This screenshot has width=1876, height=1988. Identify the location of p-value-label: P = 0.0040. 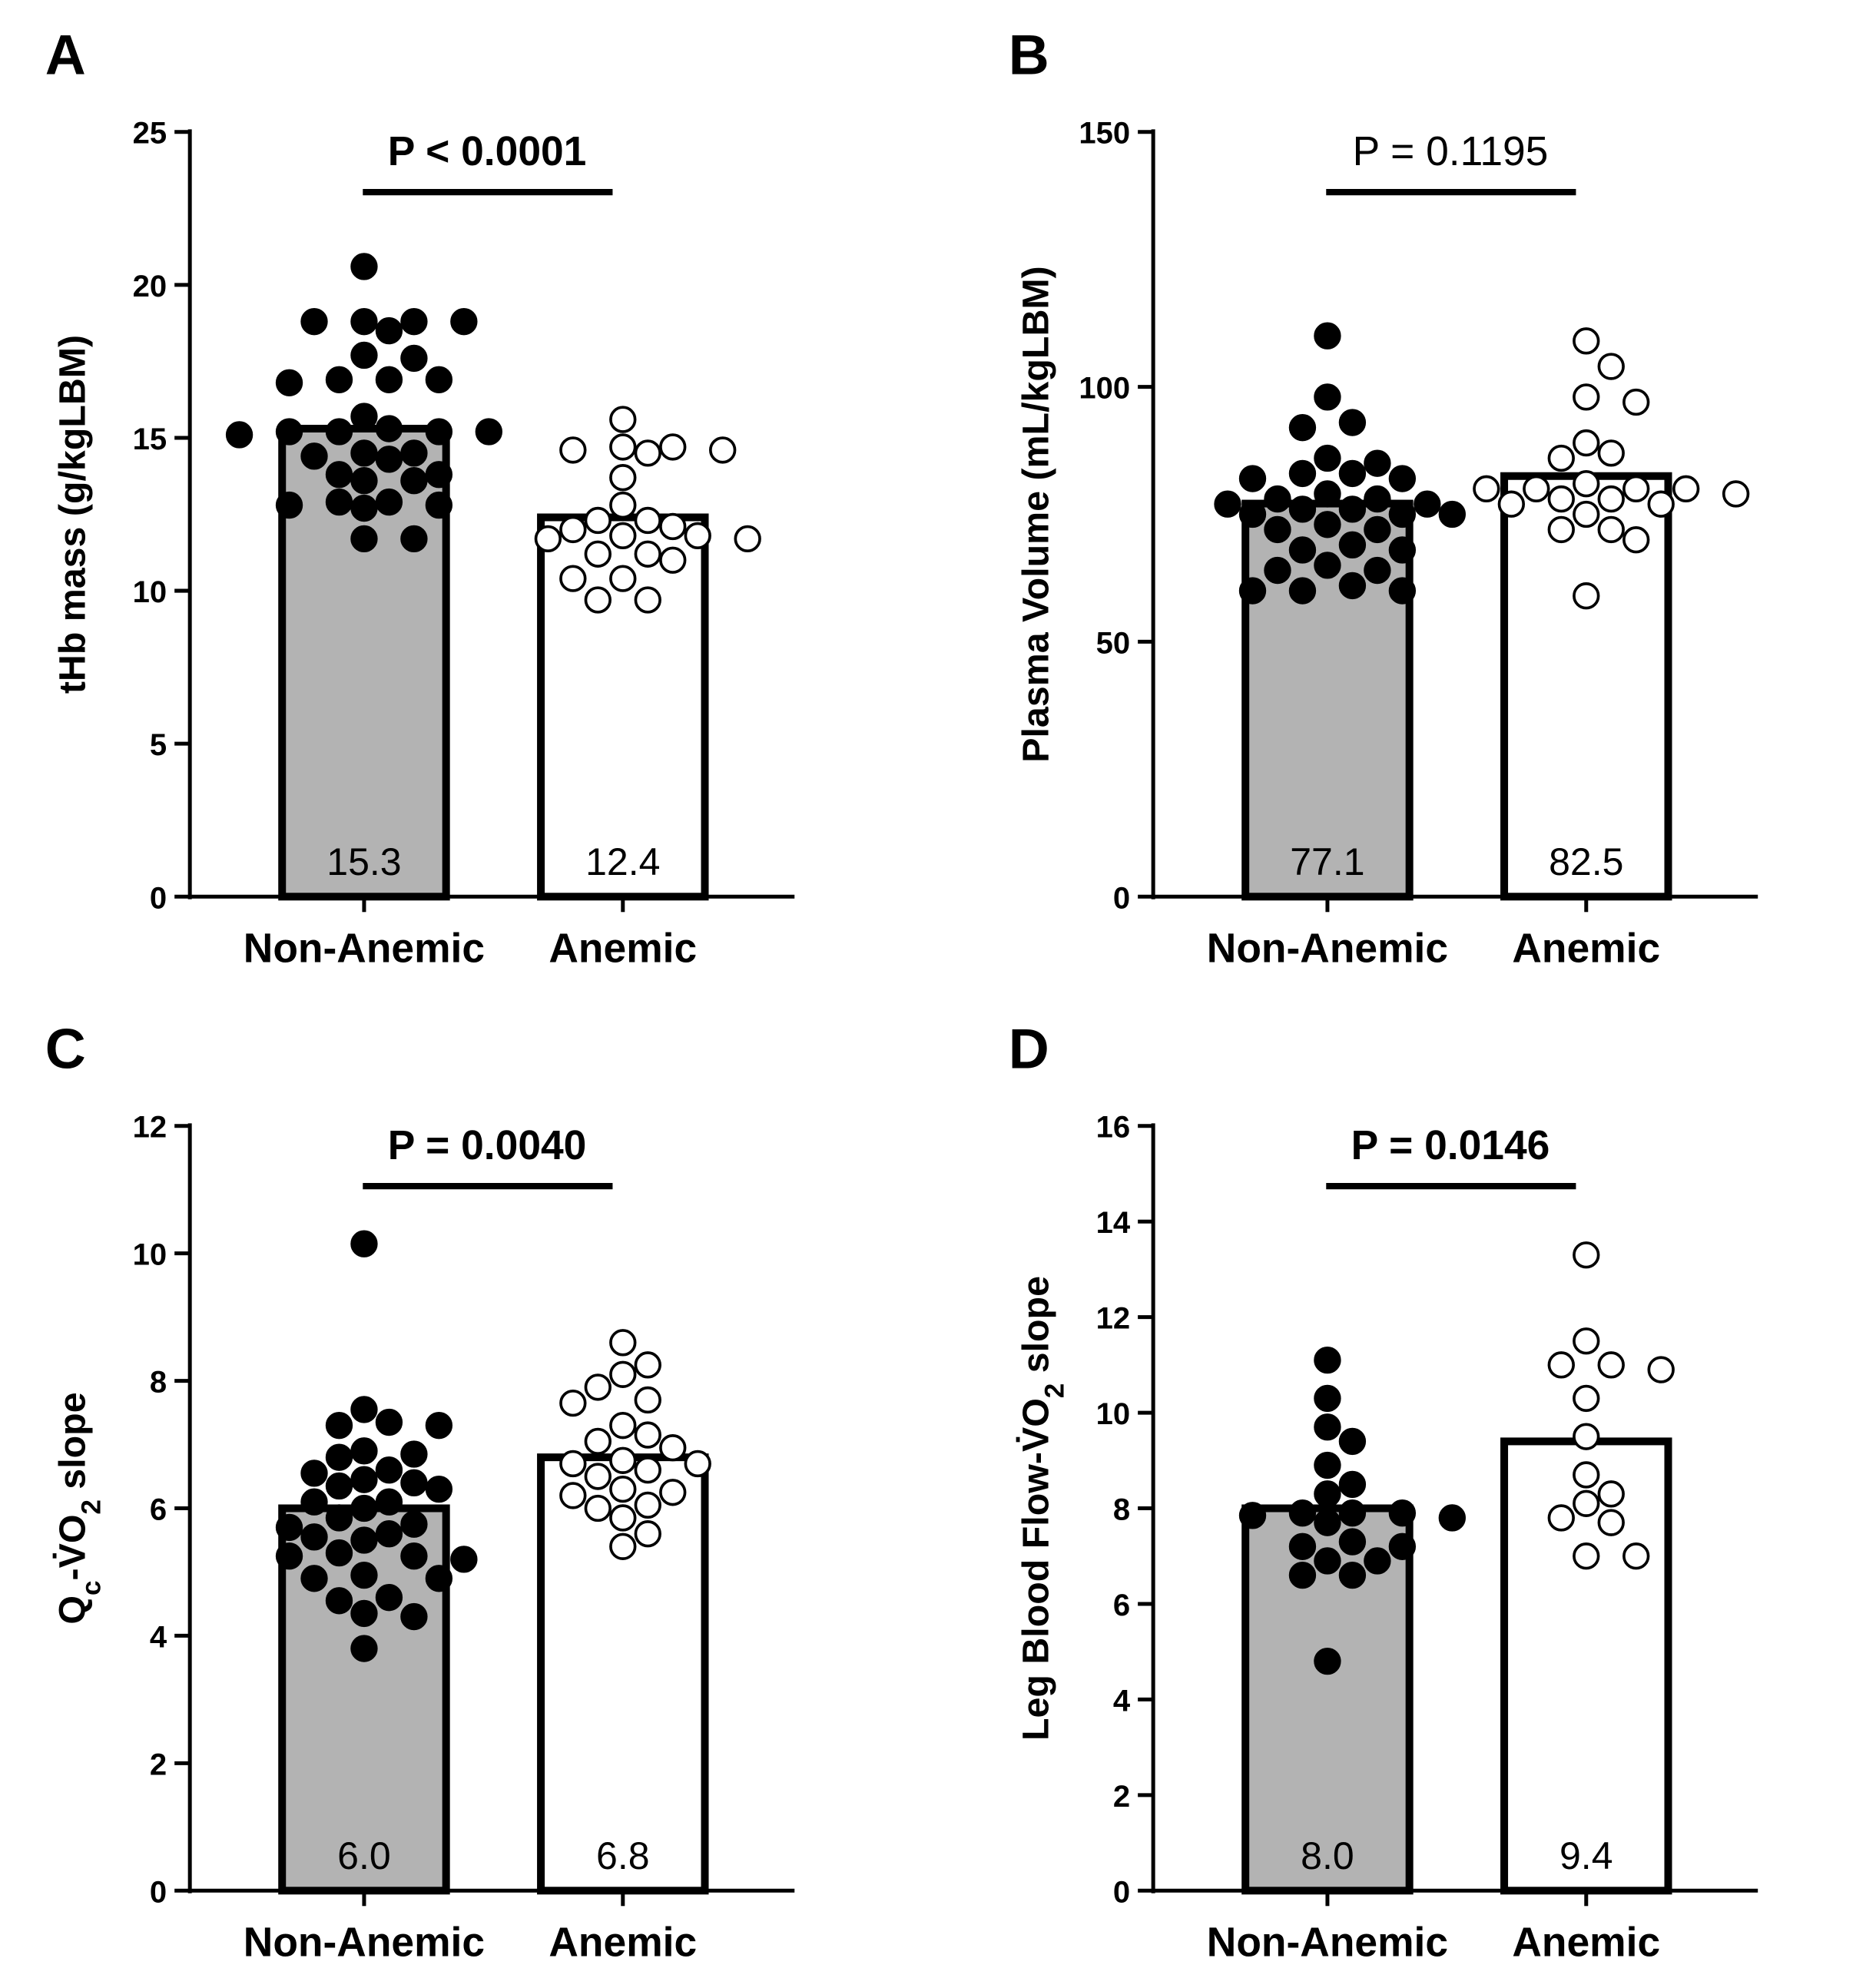
(487, 1145).